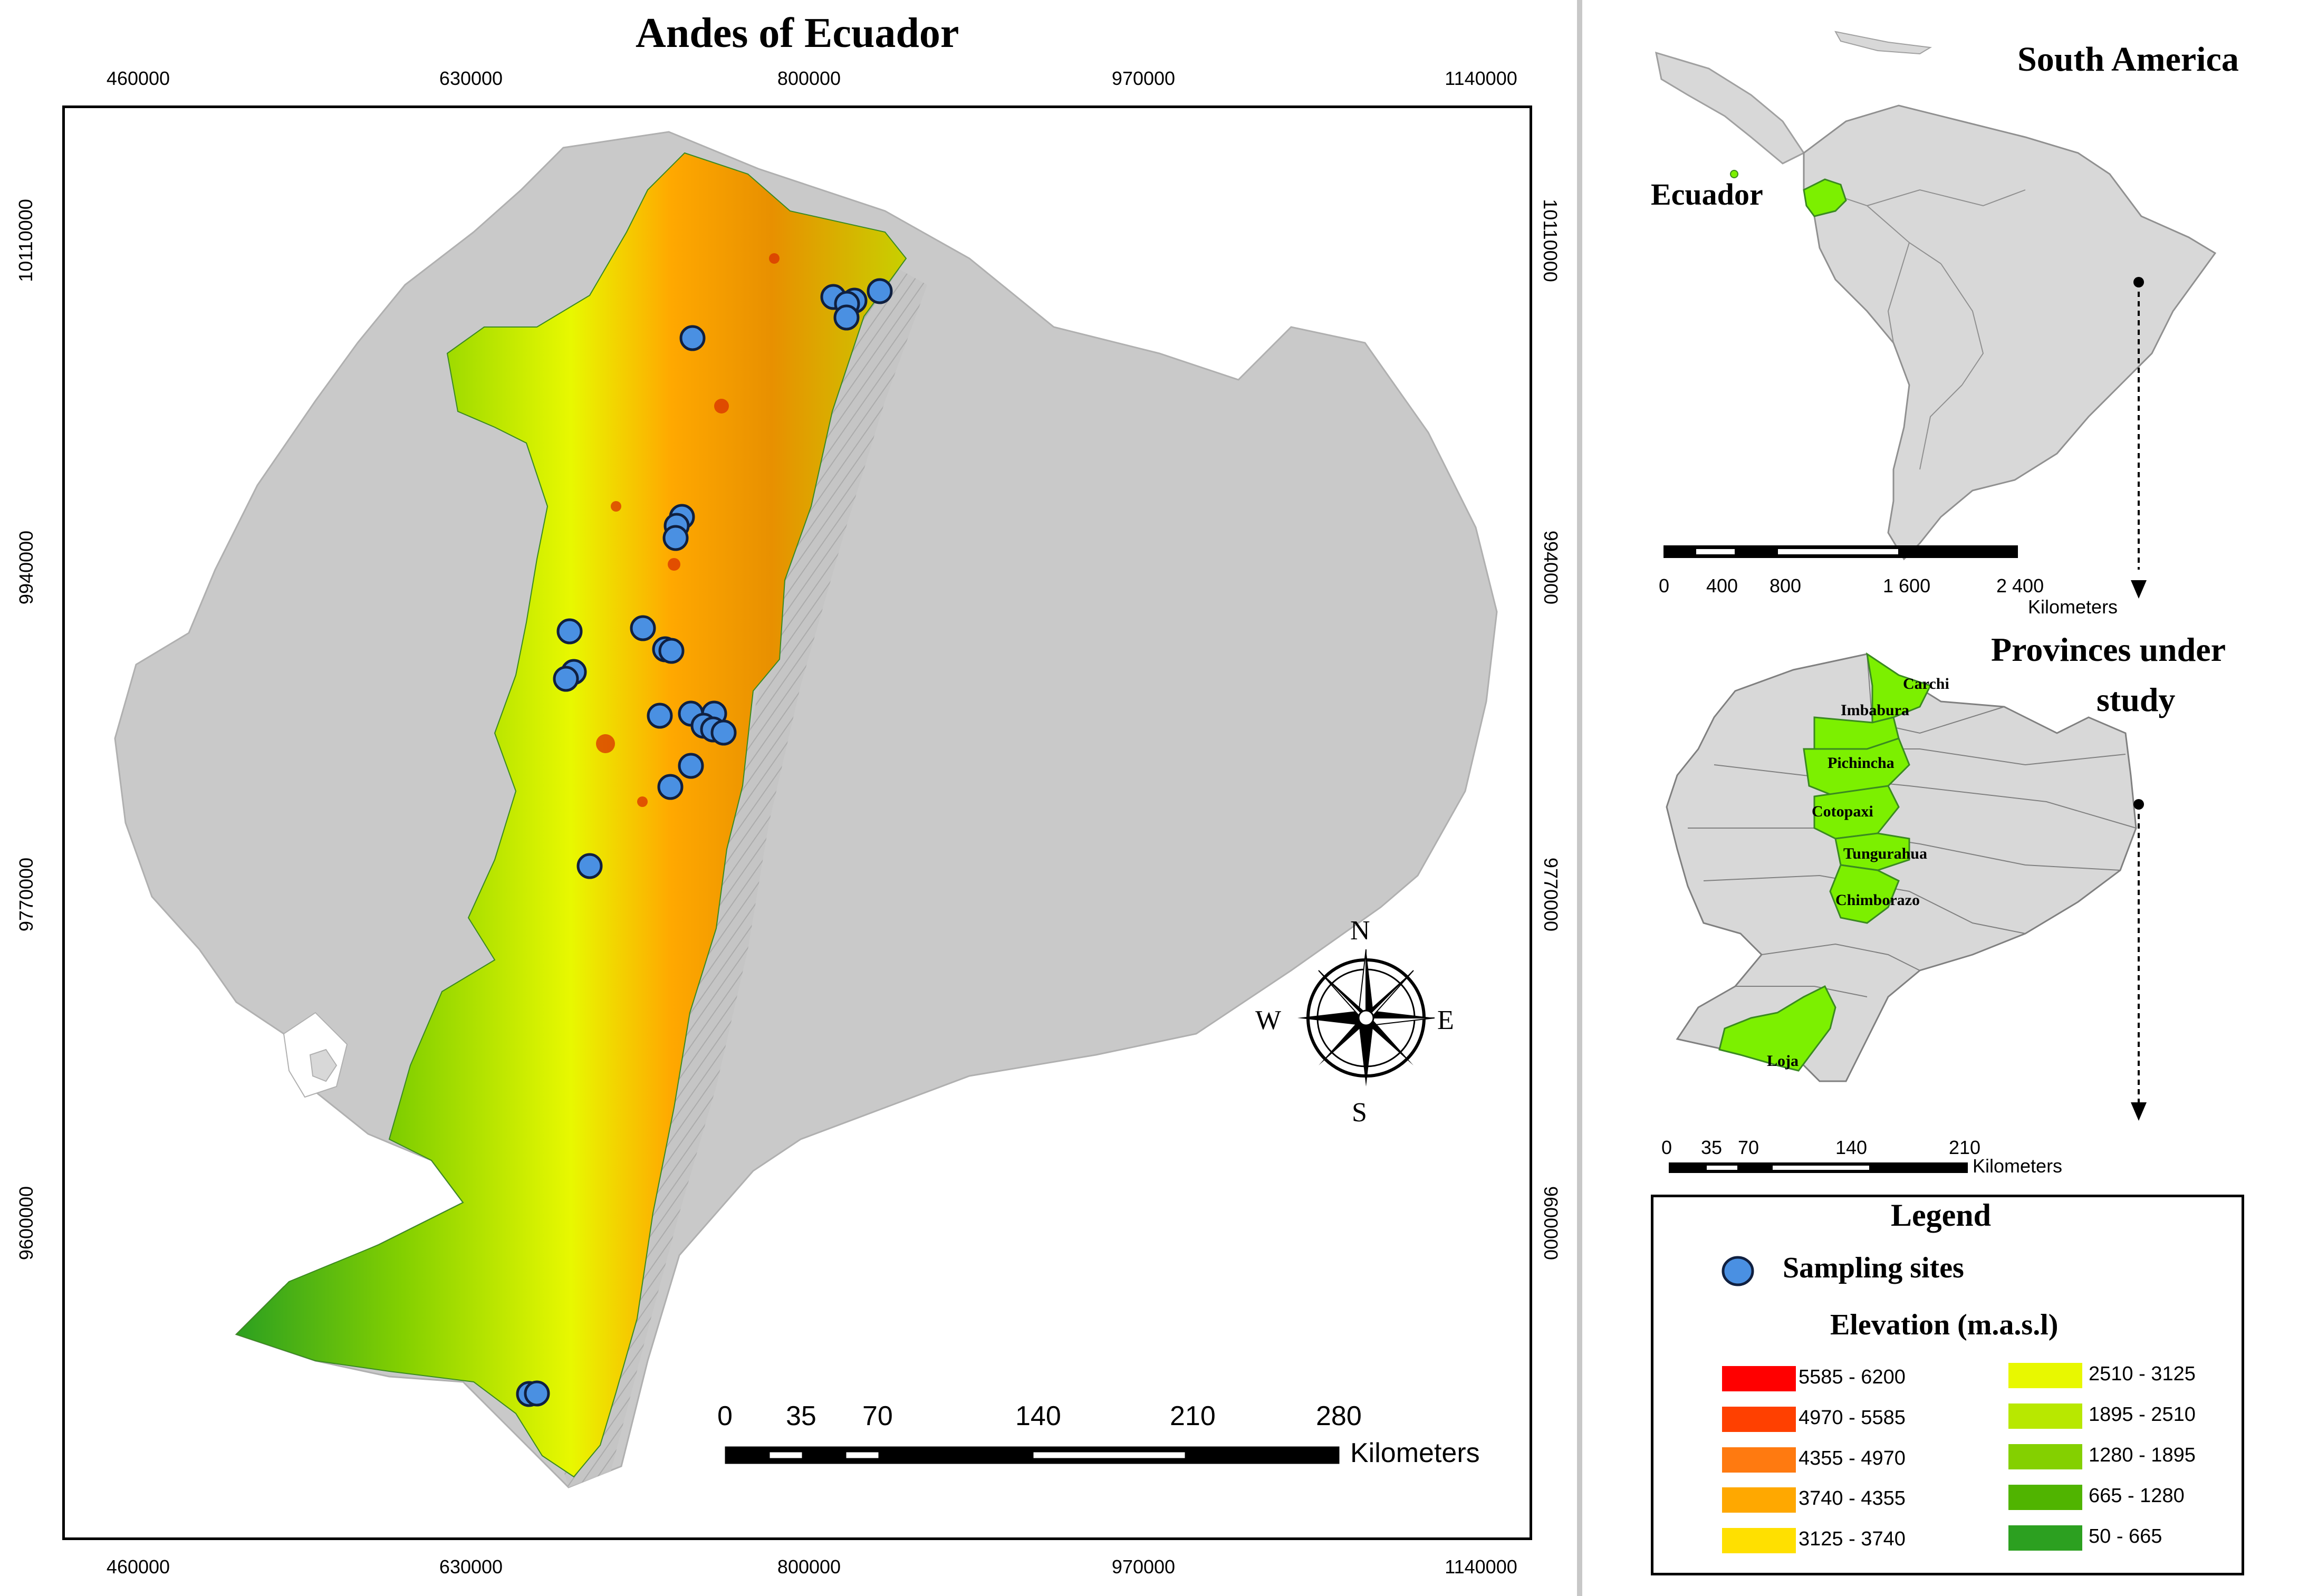  Describe the element at coordinates (1786, 586) in the screenshot. I see `sa-scale-tick: 800` at that location.